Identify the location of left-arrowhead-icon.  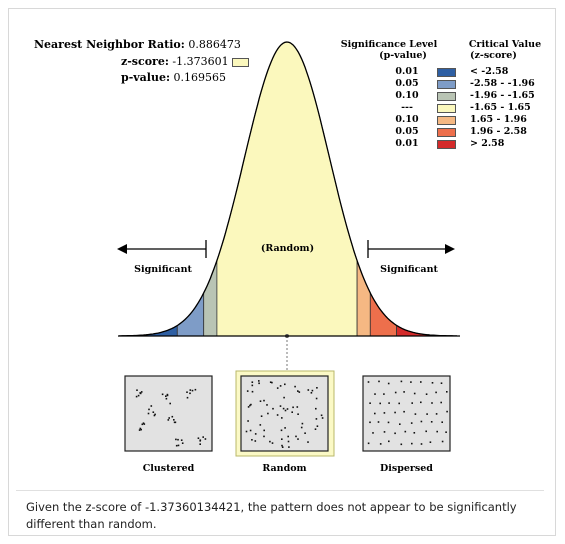
(122, 249).